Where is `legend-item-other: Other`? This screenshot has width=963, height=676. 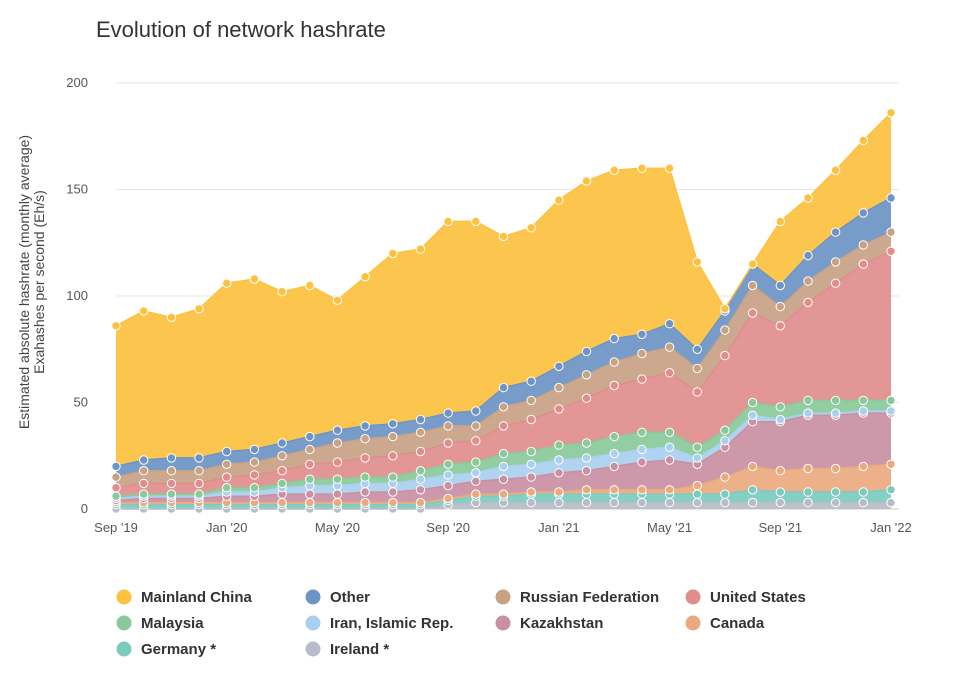 legend-item-other: Other is located at coordinates (337, 597).